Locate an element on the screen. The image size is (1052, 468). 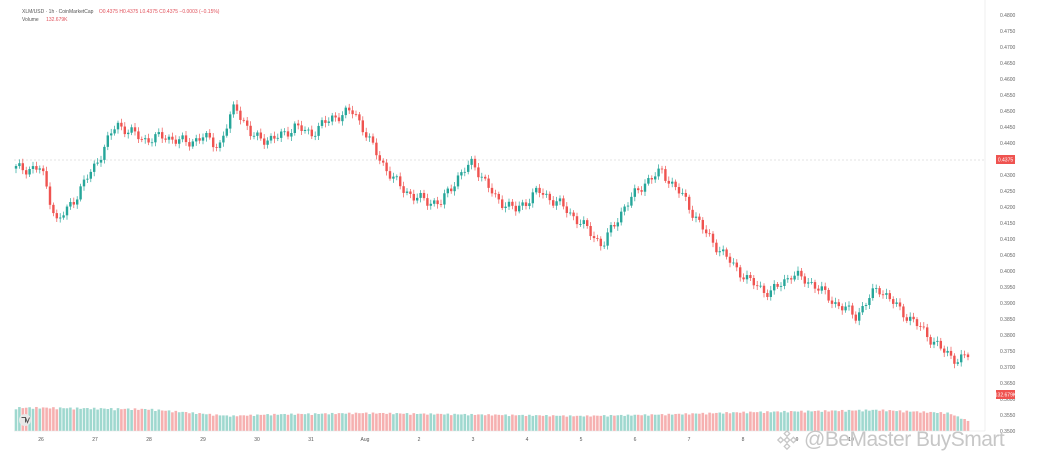
y-tick-label: 0.3850 is located at coordinates (1008, 320).